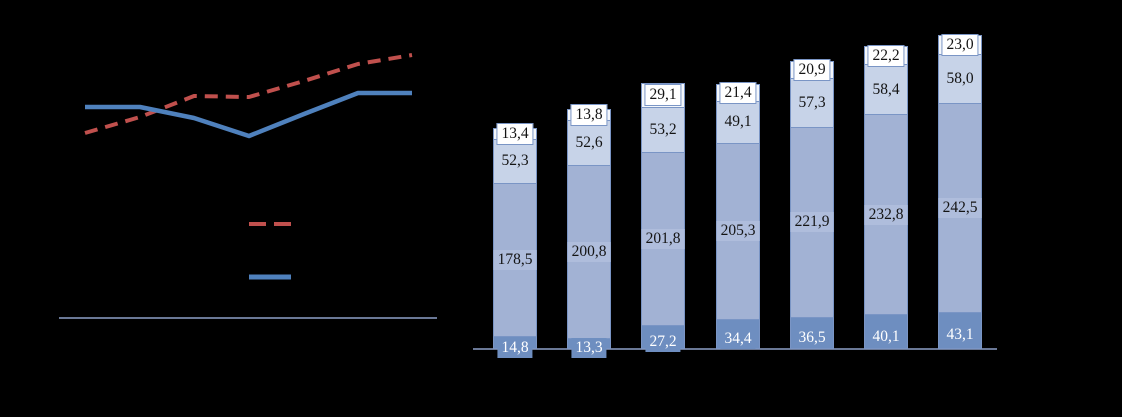  I want to click on bar-5-label-segment-light-blue: 57,3, so click(812, 102).